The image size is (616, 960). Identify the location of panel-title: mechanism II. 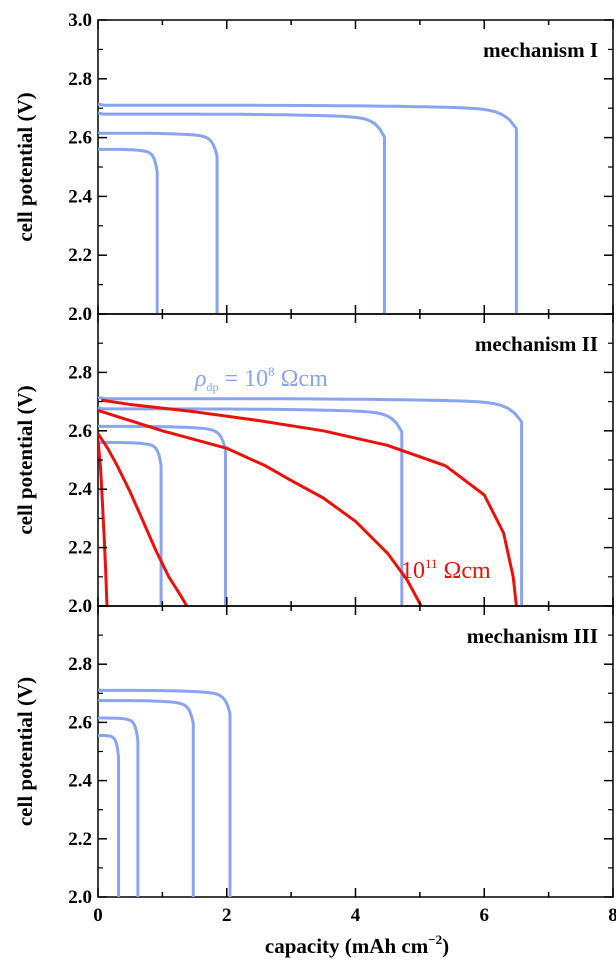
(536, 344).